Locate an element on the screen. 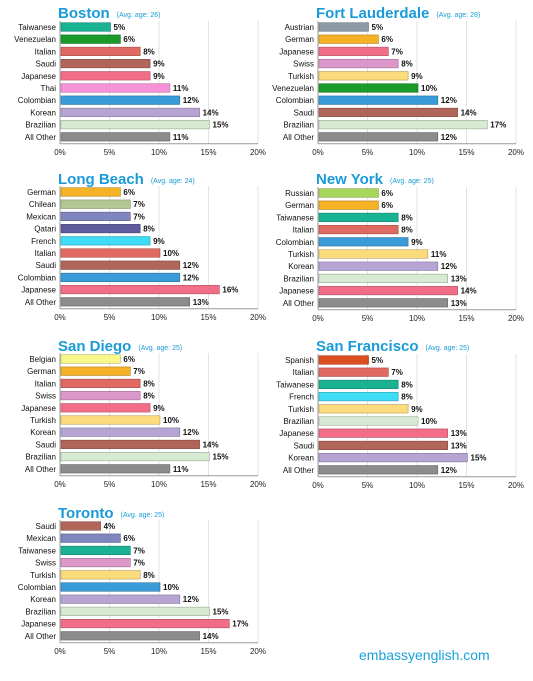  san-francisco-tick-label: 0% is located at coordinates (318, 485).